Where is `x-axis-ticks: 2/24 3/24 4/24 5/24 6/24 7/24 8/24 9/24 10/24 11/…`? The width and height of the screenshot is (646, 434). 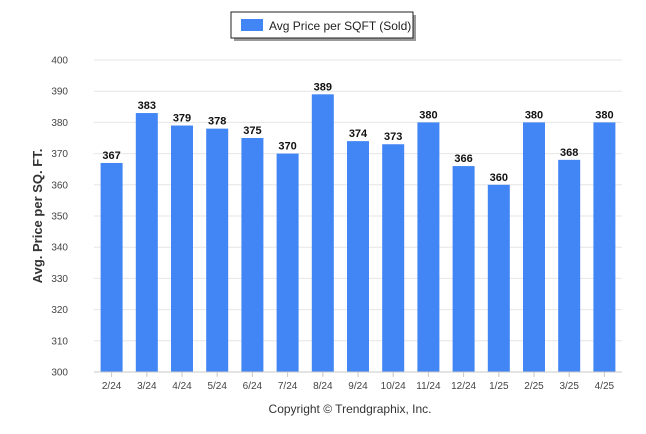
x-axis-ticks: 2/24 3/24 4/24 5/24 6/24 7/24 8/24 9/24 10/24 11/… is located at coordinates (358, 382).